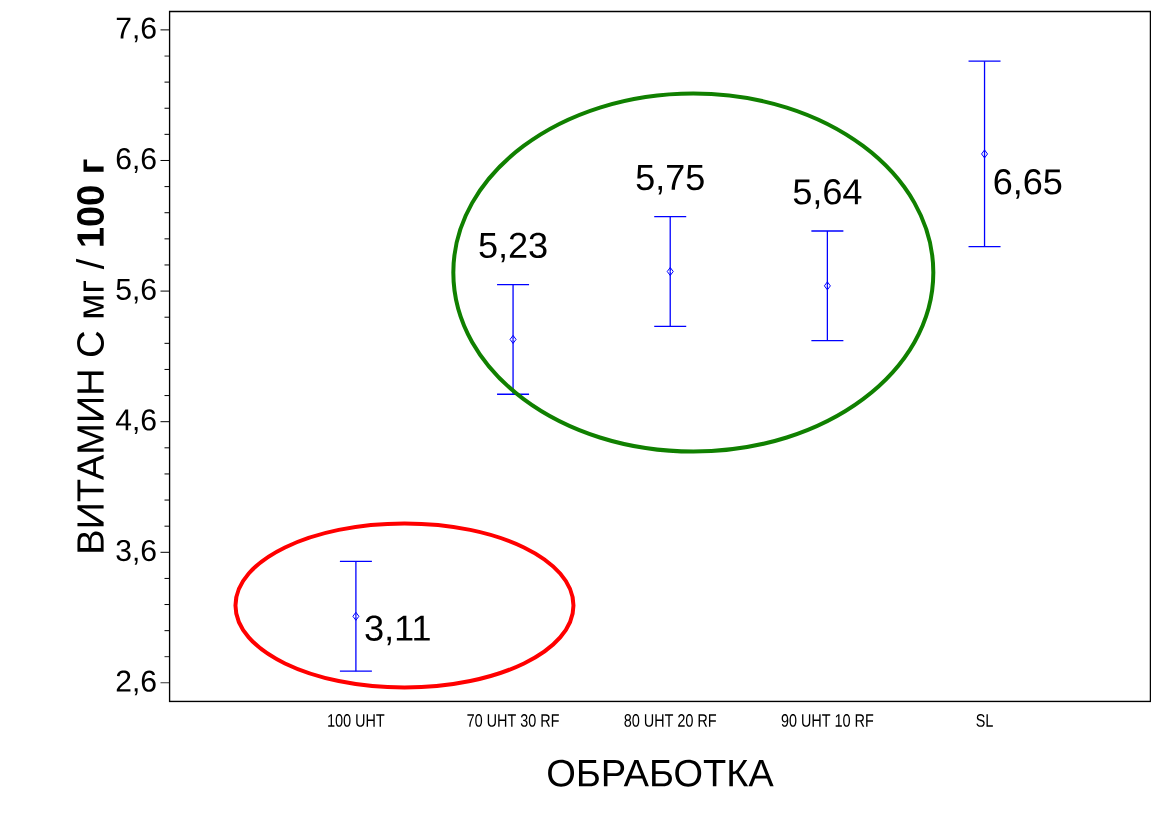 The width and height of the screenshot is (1151, 819). What do you see at coordinates (136, 291) in the screenshot?
I see `y-tick-label: 5,6` at bounding box center [136, 291].